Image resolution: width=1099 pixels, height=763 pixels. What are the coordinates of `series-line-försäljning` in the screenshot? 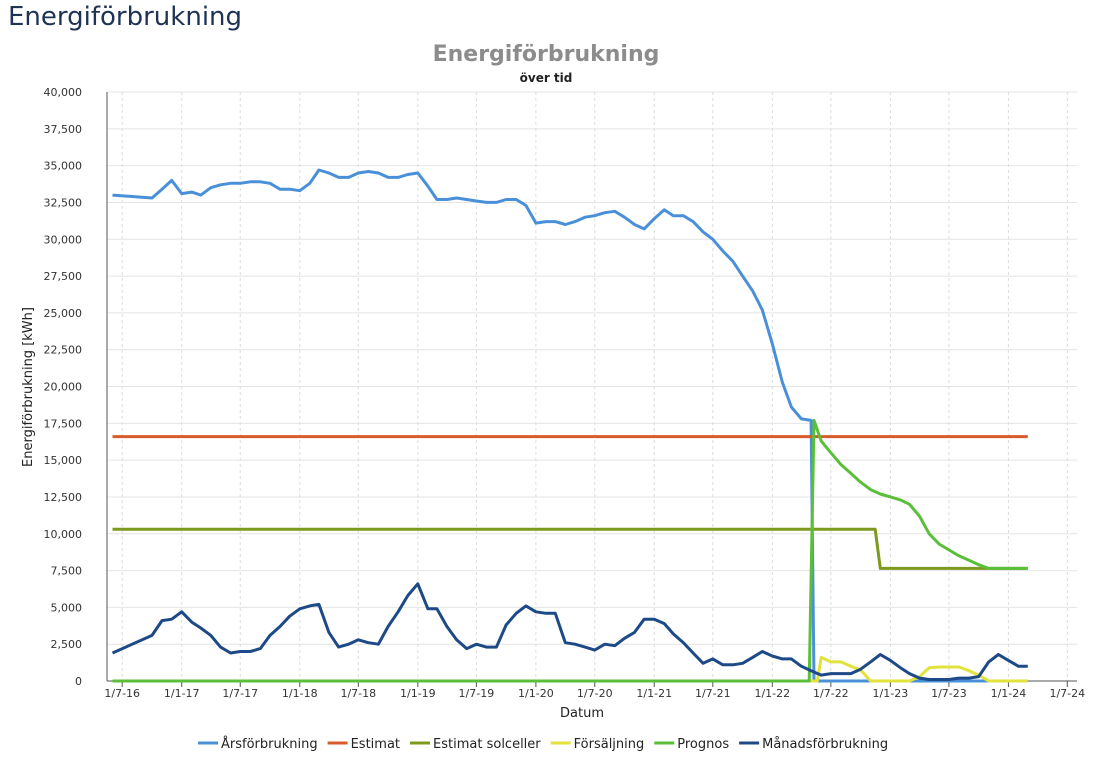 It's located at (570, 669).